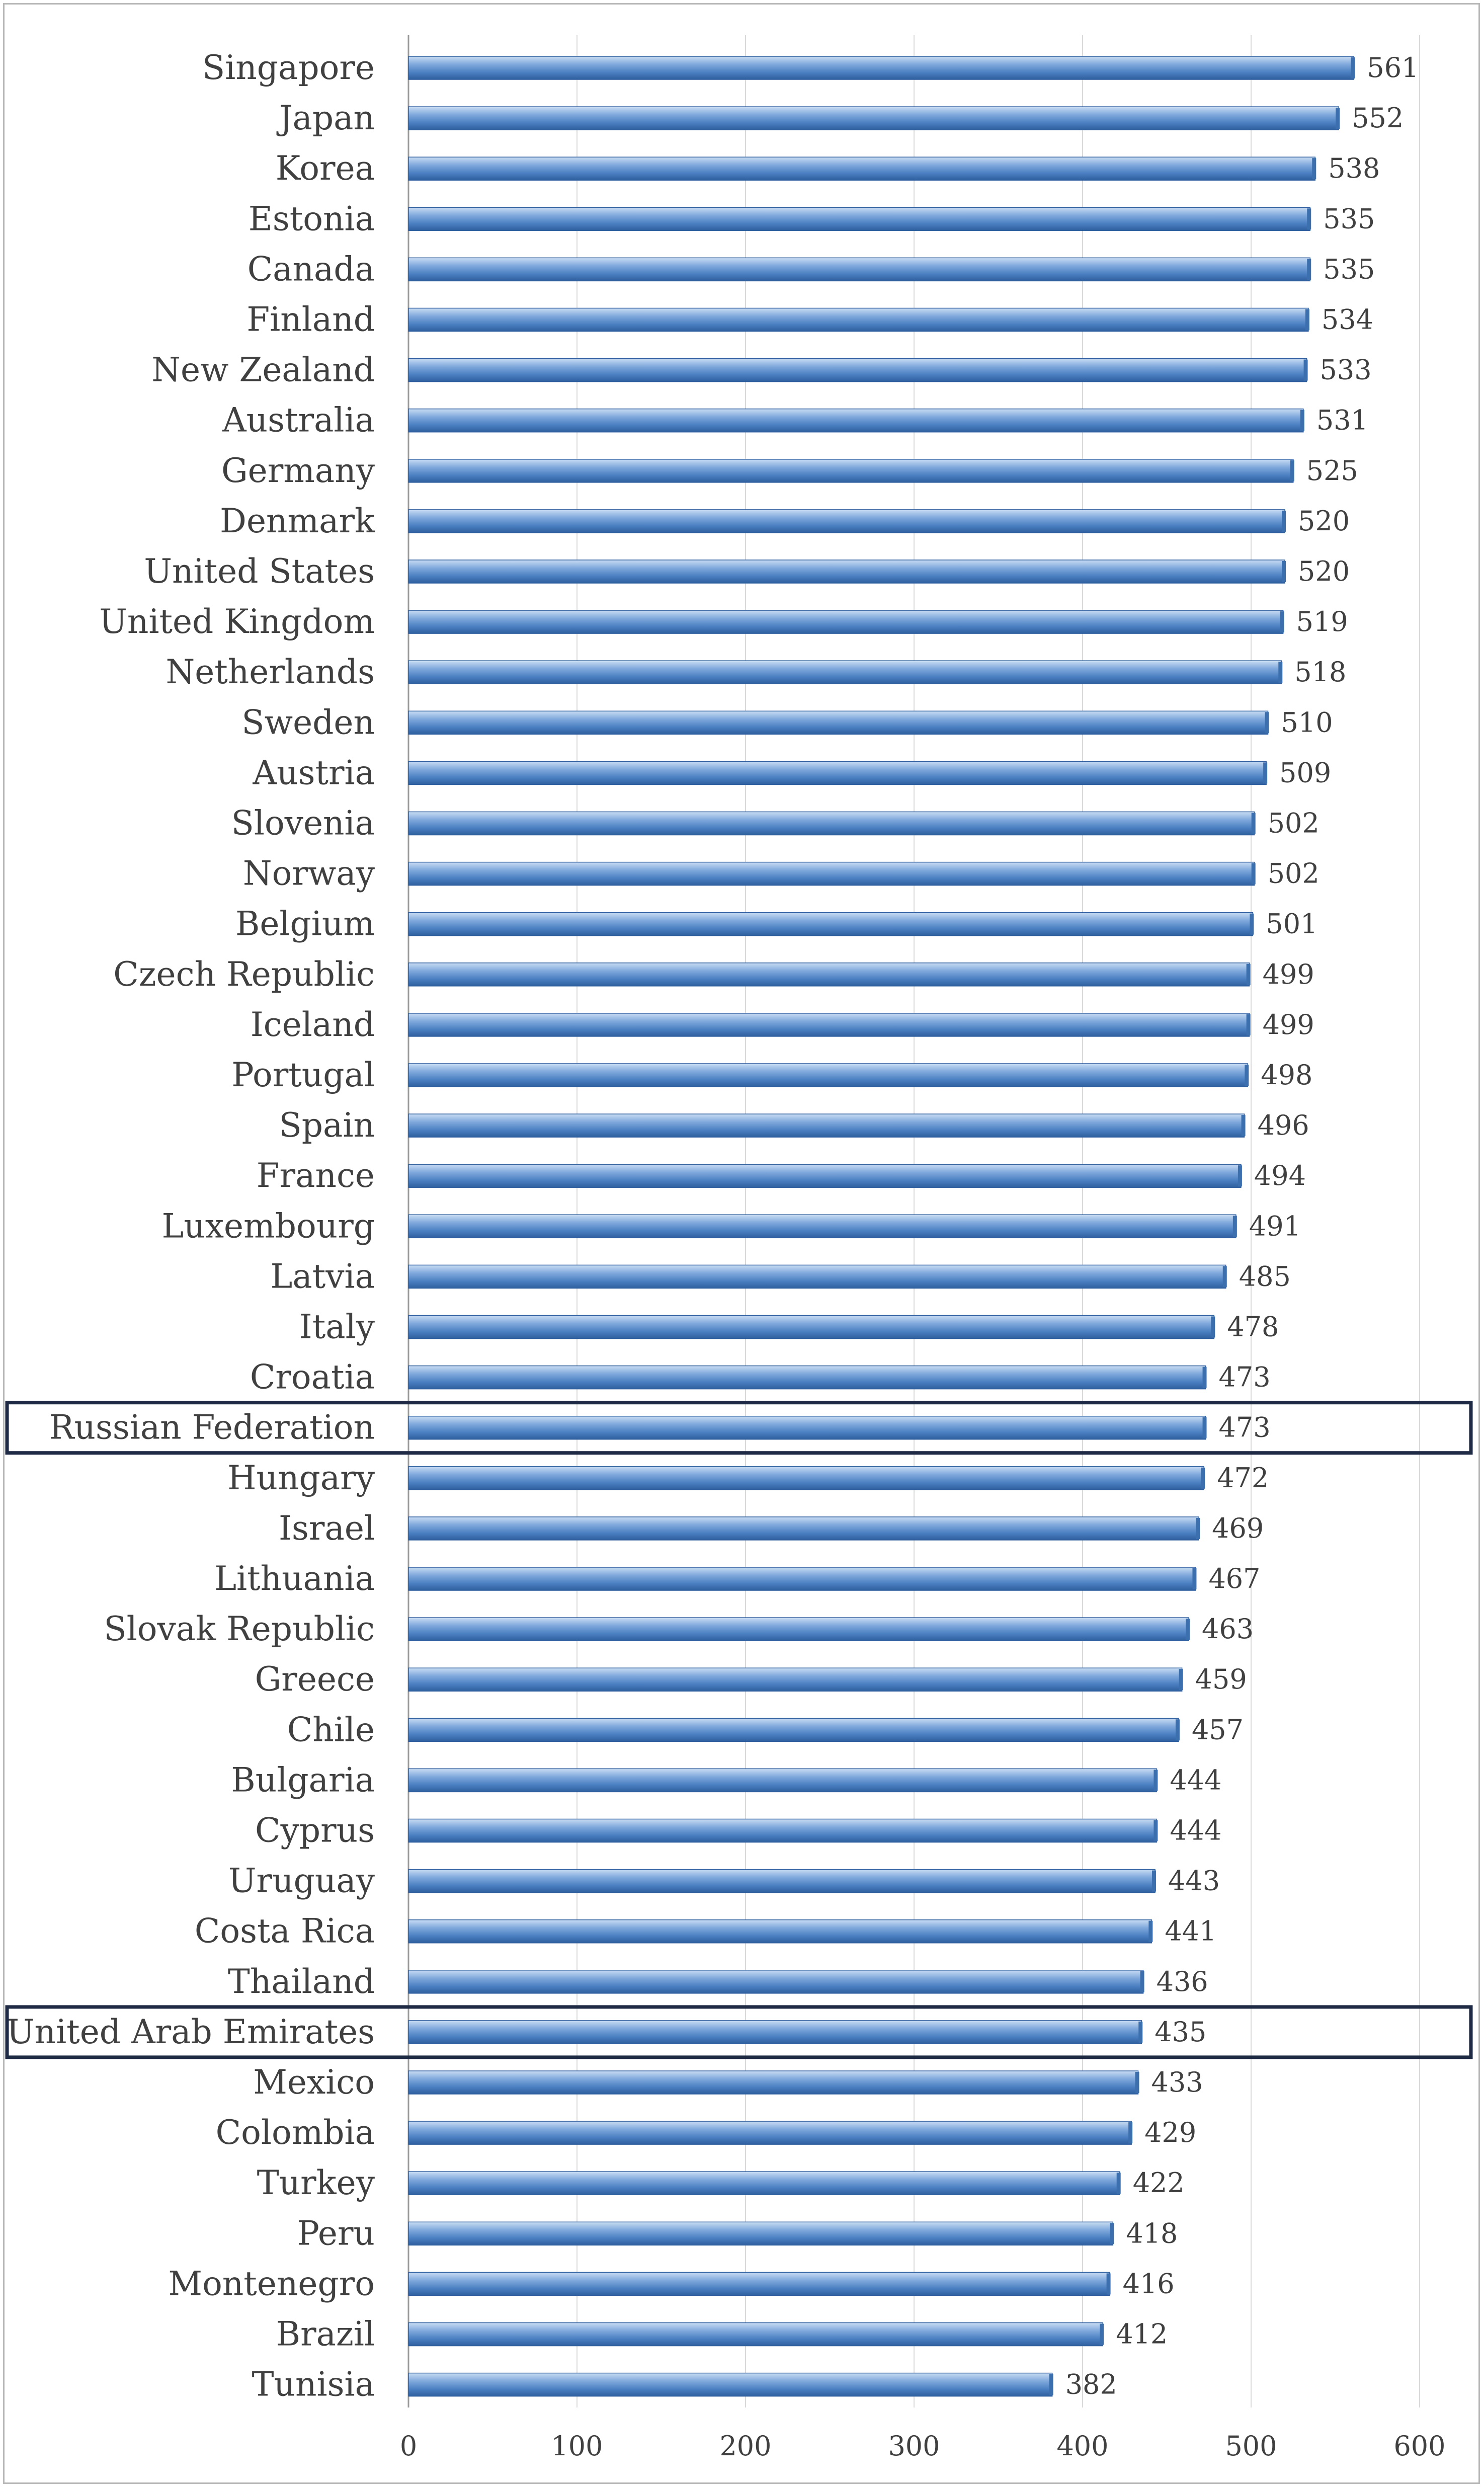 The width and height of the screenshot is (1484, 2488). I want to click on value-label: 418, so click(1152, 2233).